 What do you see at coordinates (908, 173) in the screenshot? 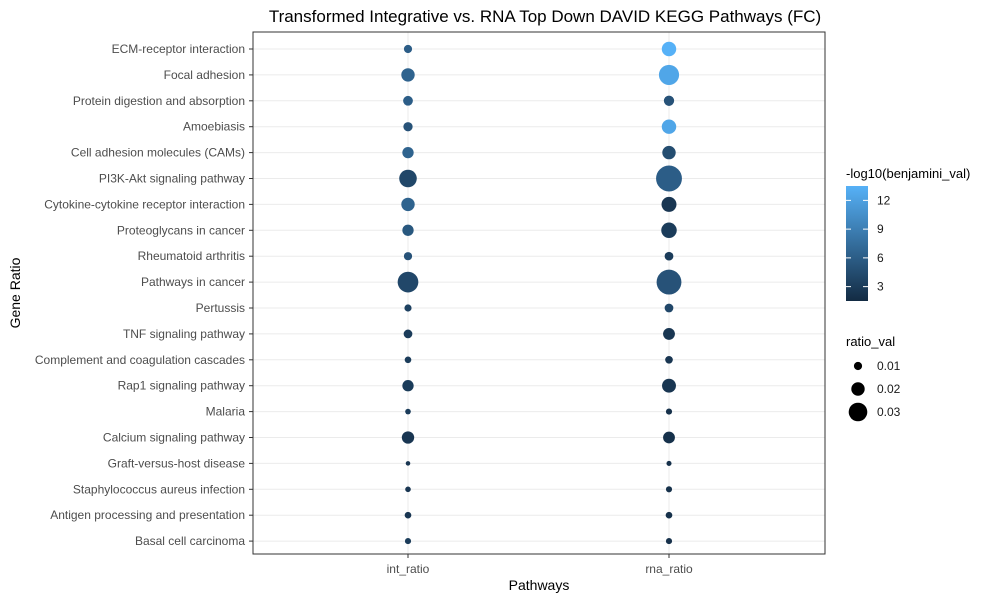
I see `color-legend-title: -log10(benjamini_val)` at bounding box center [908, 173].